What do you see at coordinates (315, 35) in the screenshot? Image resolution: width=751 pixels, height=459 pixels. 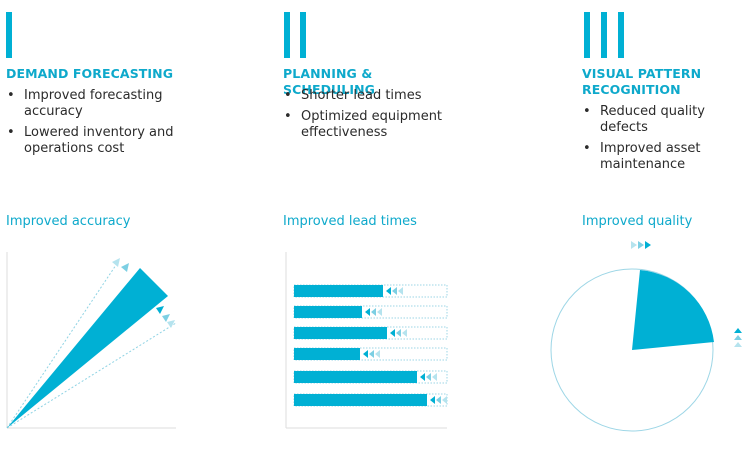 I see `numerals` at bounding box center [315, 35].